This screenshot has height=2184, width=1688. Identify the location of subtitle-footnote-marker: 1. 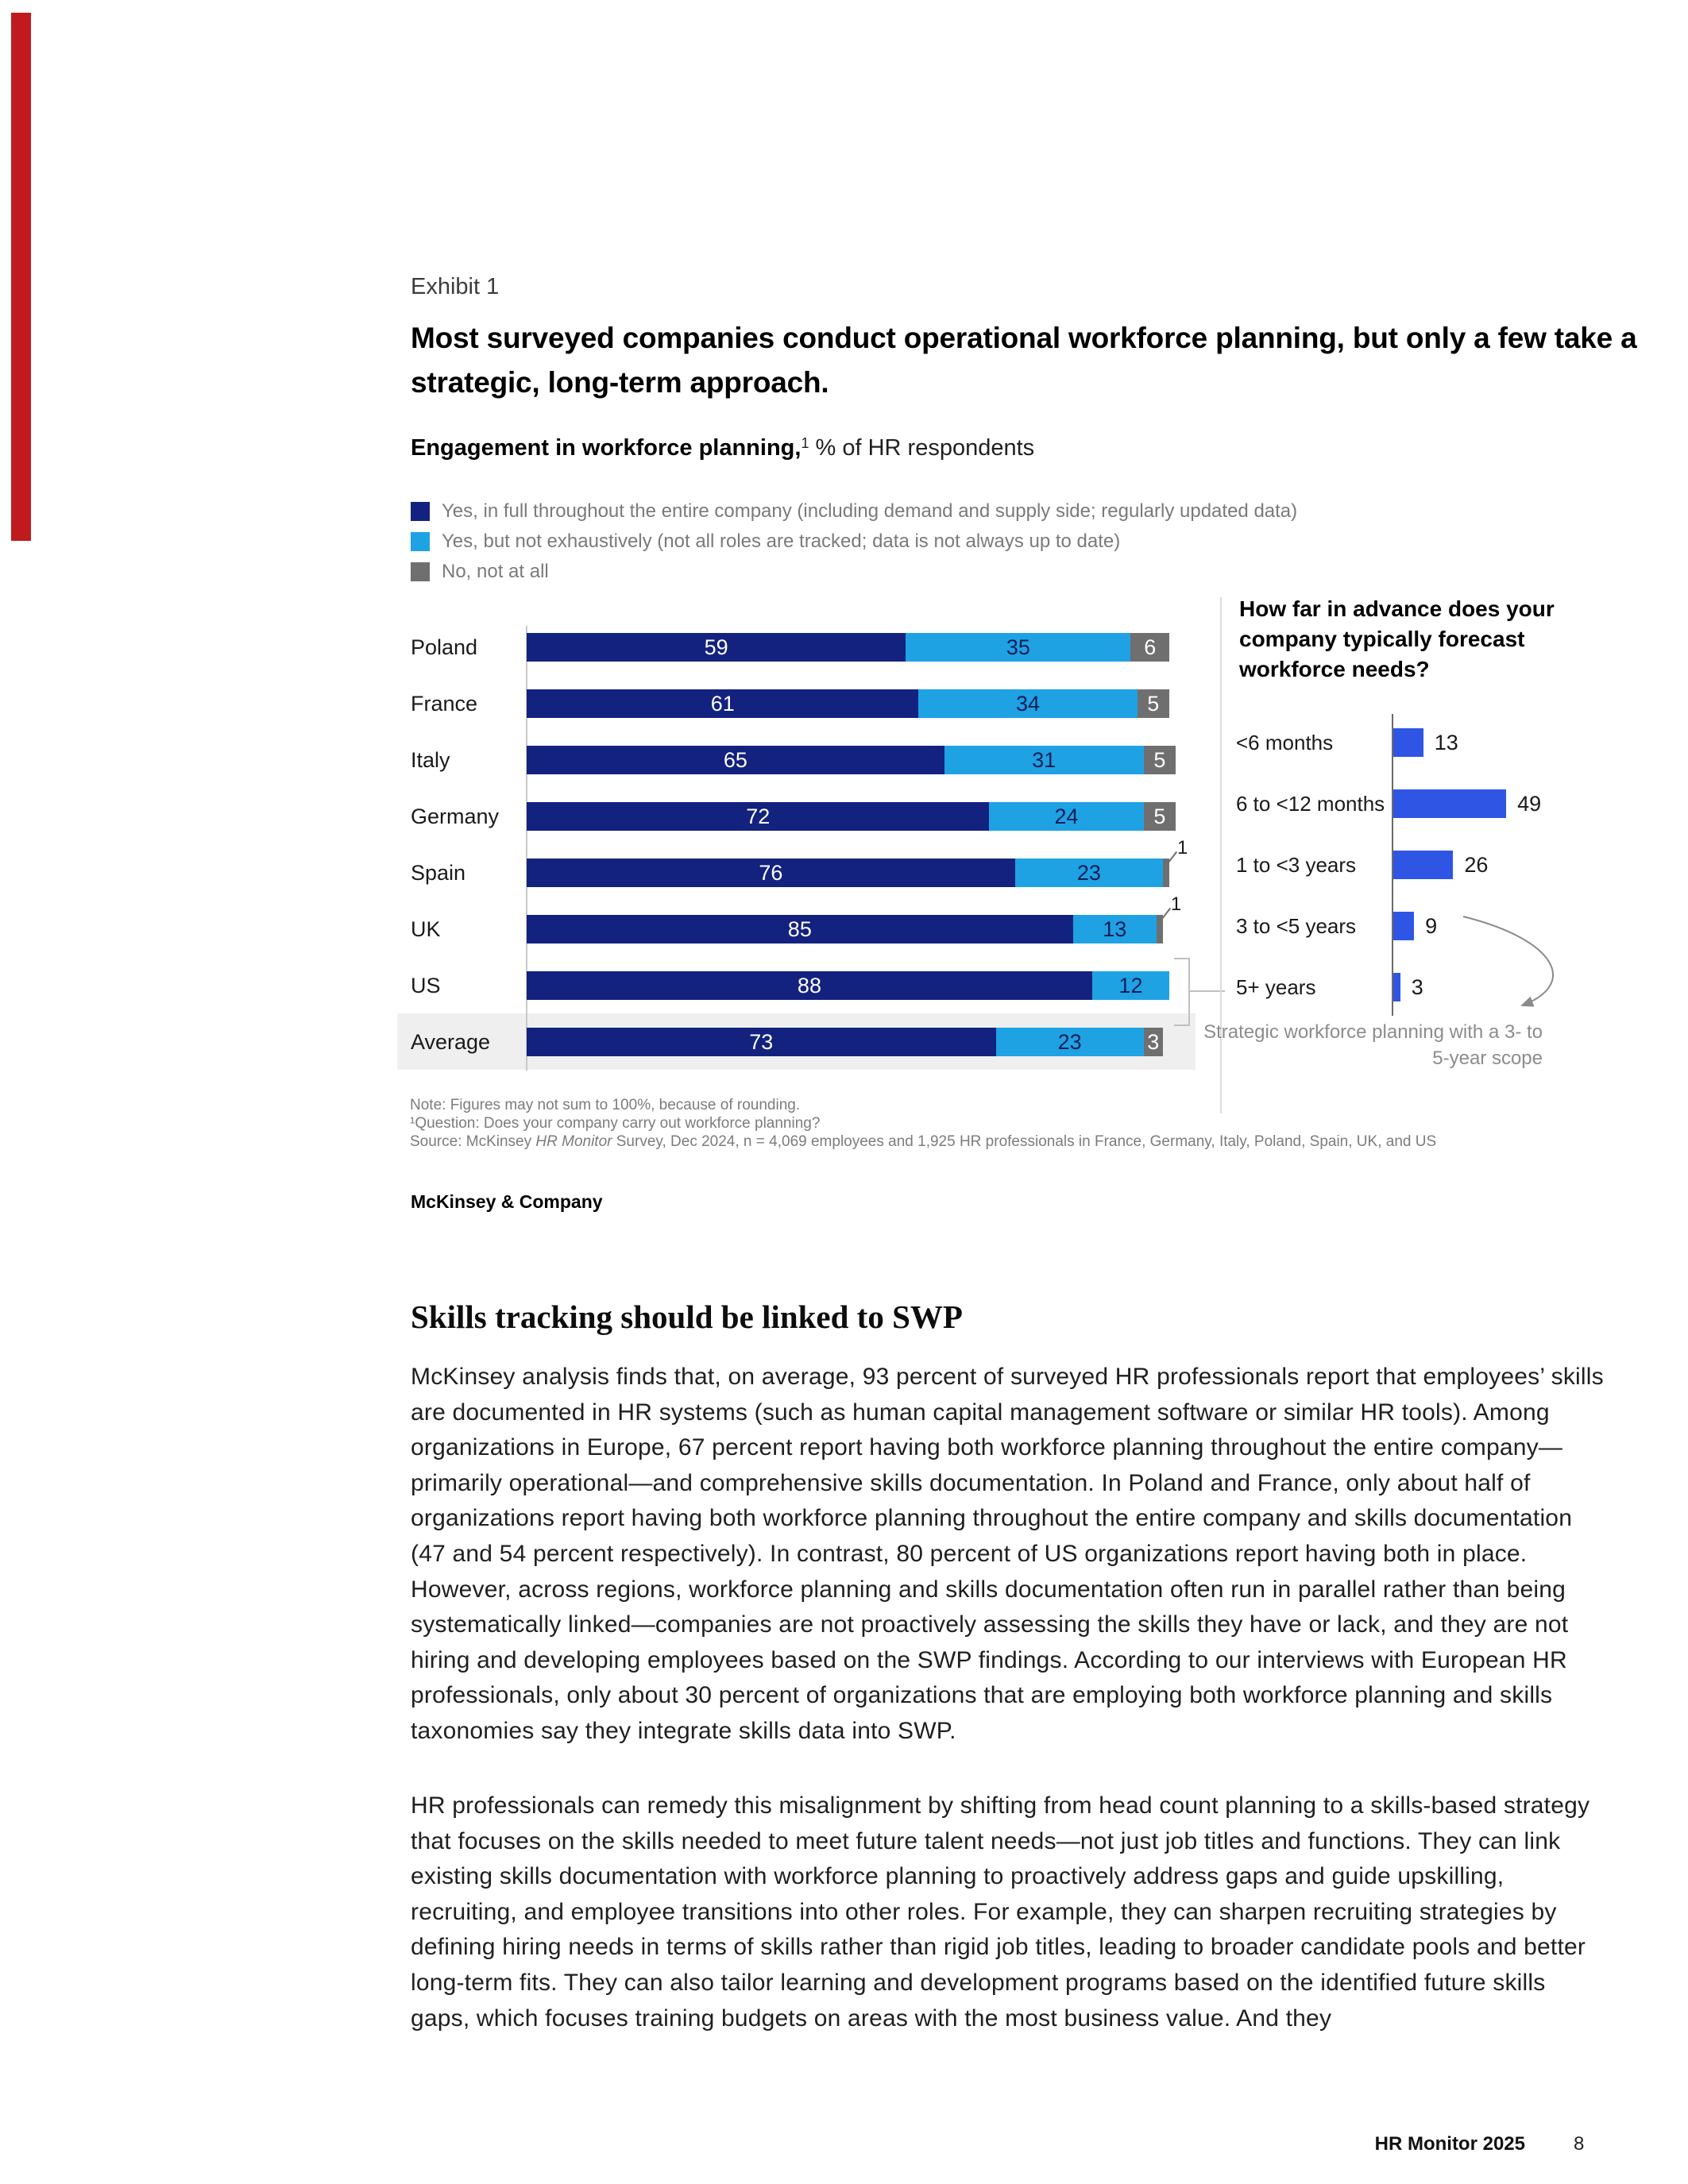
(805, 443).